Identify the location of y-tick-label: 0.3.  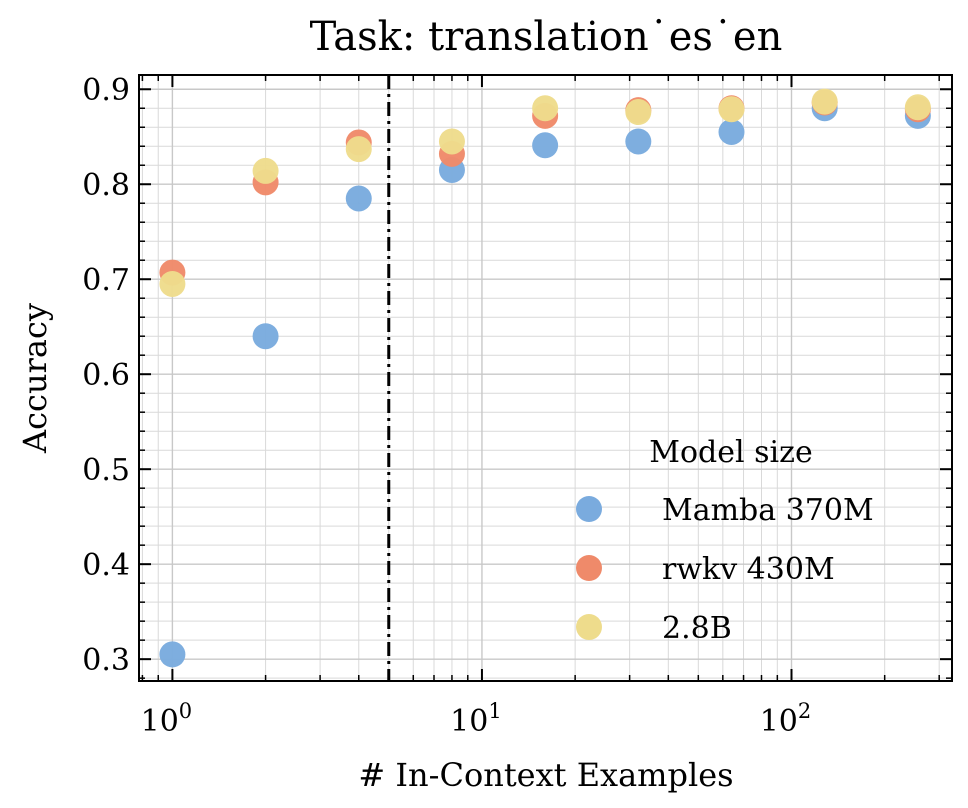
(106, 660).